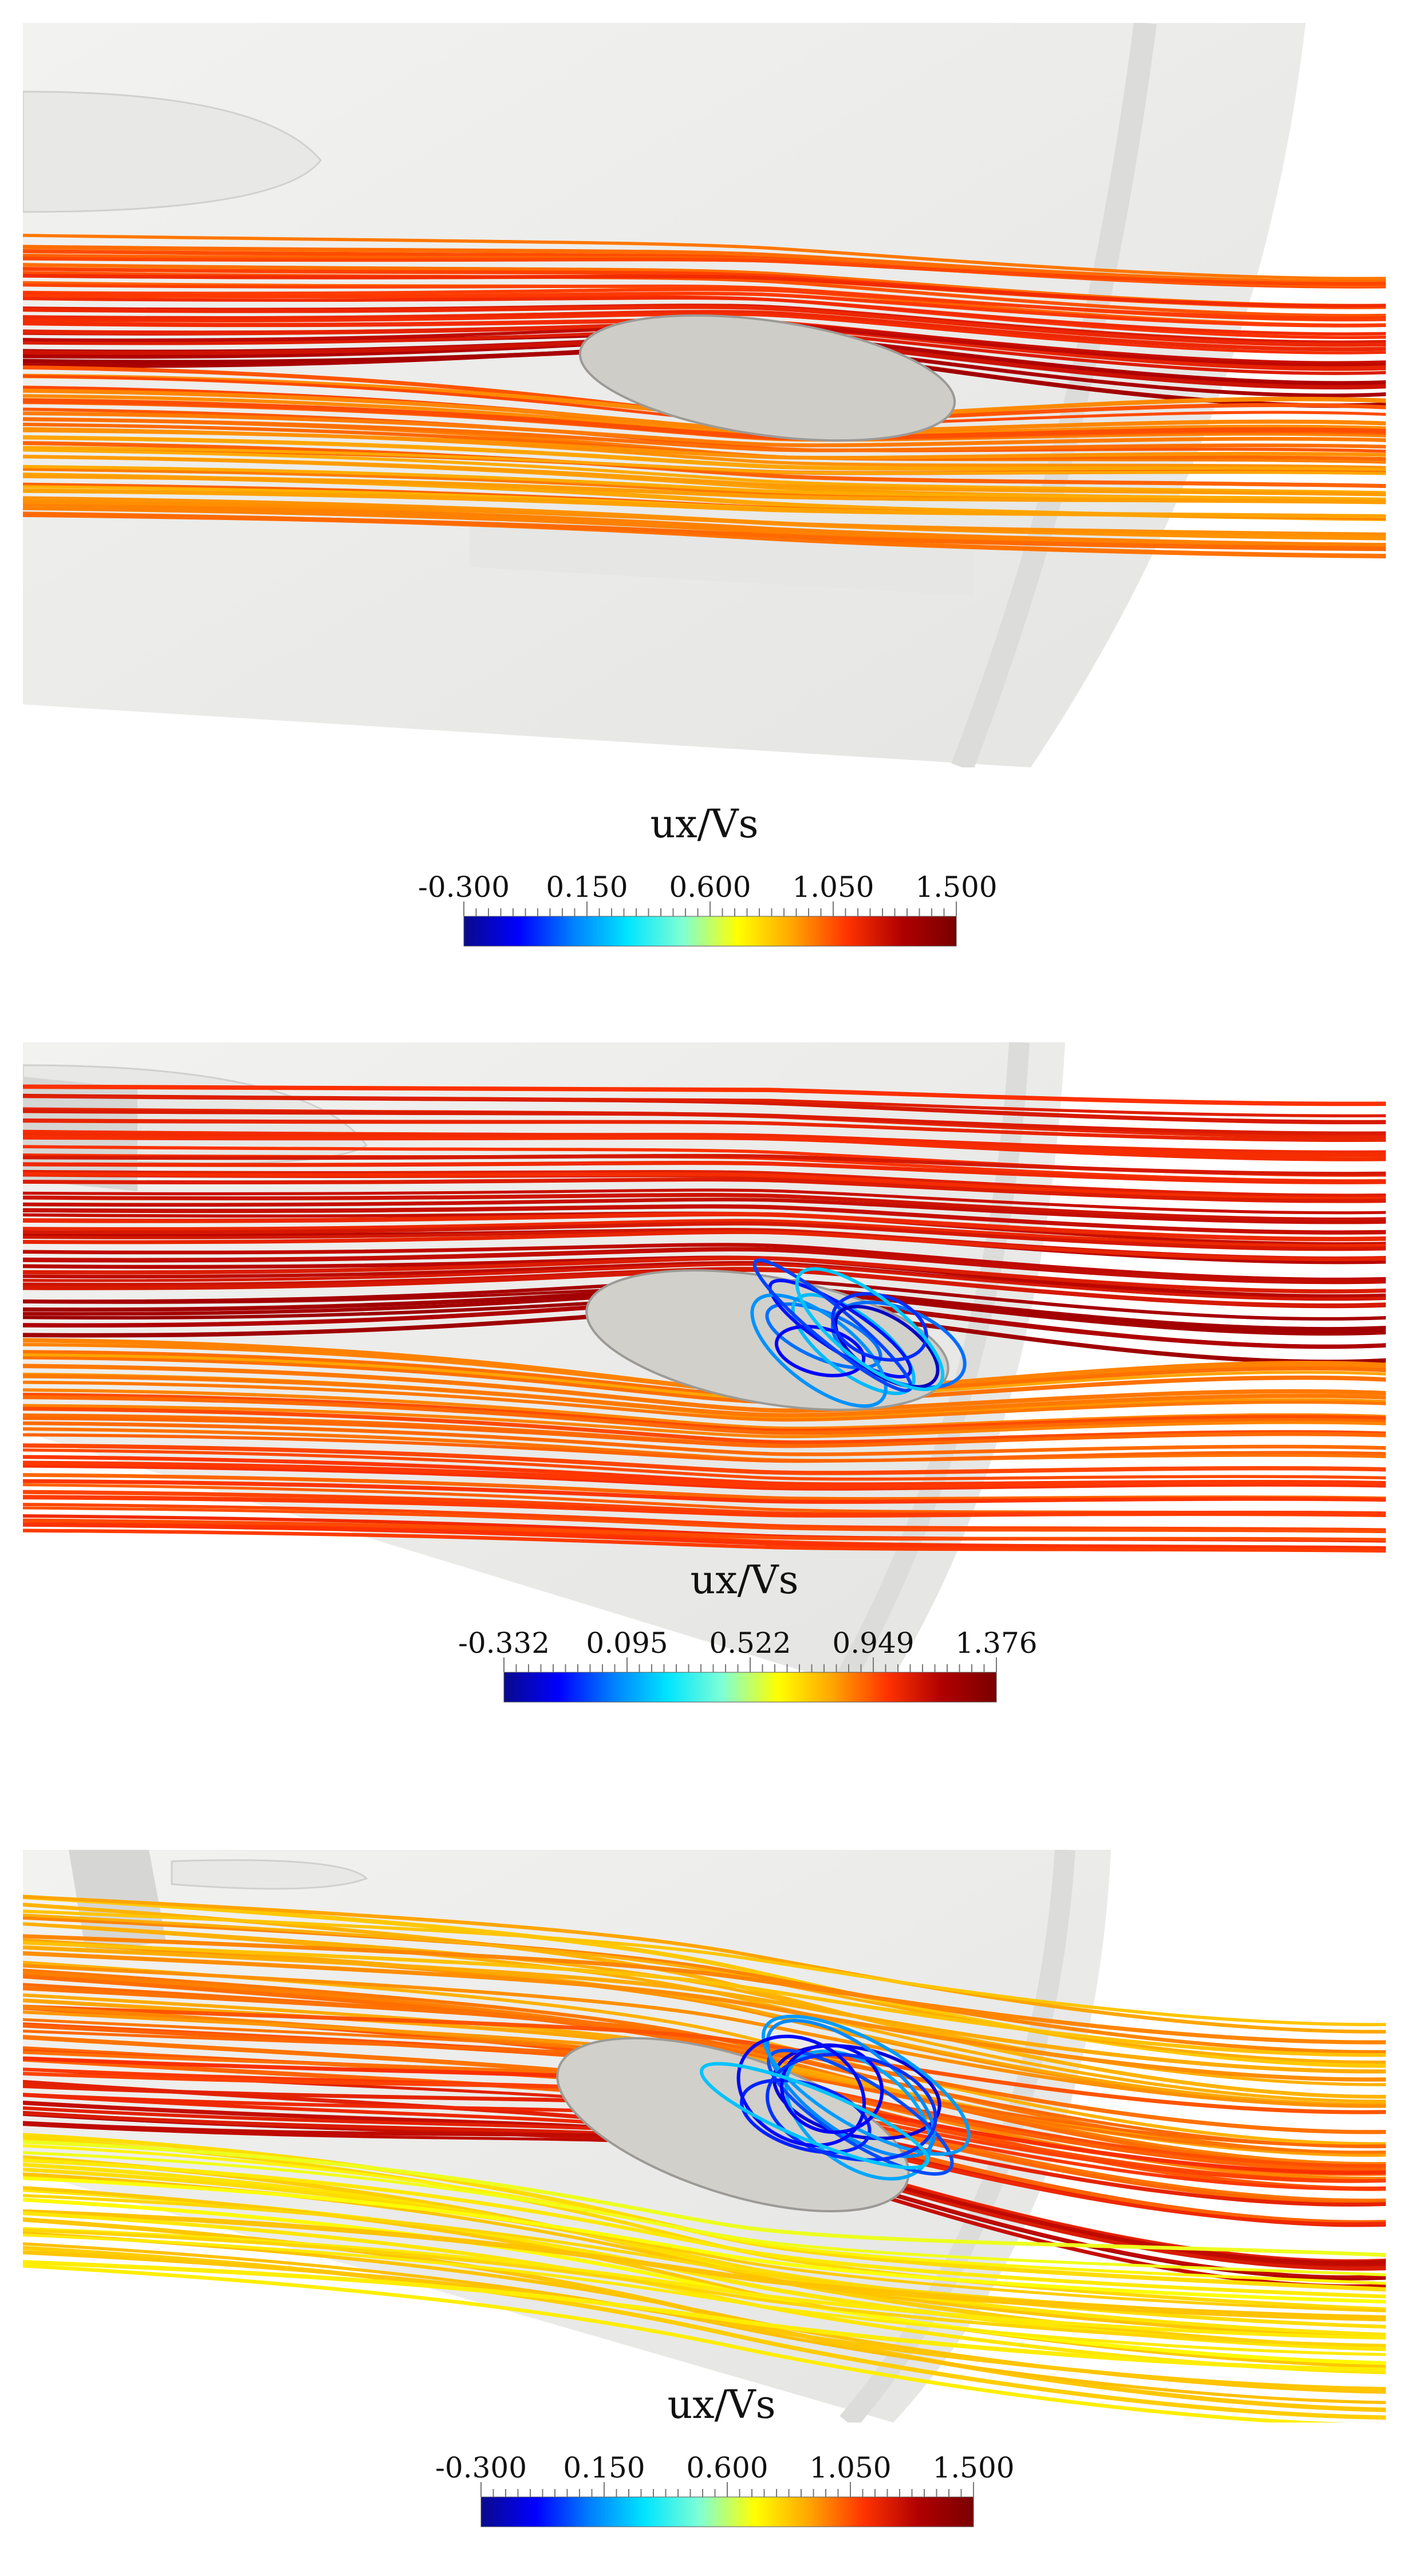 The height and width of the screenshot is (2576, 1407). I want to click on colorbar-tick-label: 0.522, so click(750, 1643).